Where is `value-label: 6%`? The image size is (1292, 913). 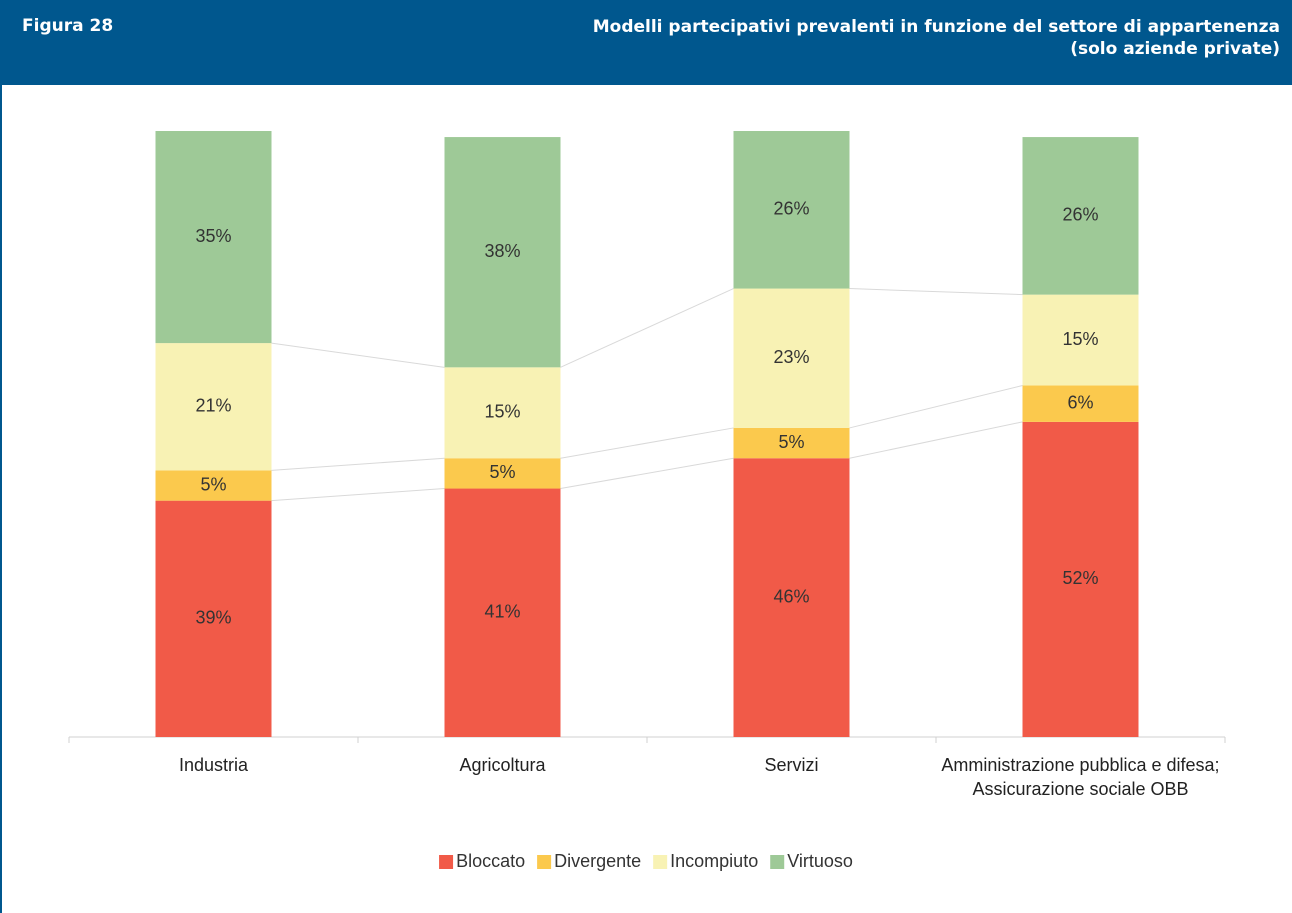
value-label: 6% is located at coordinates (1080, 402).